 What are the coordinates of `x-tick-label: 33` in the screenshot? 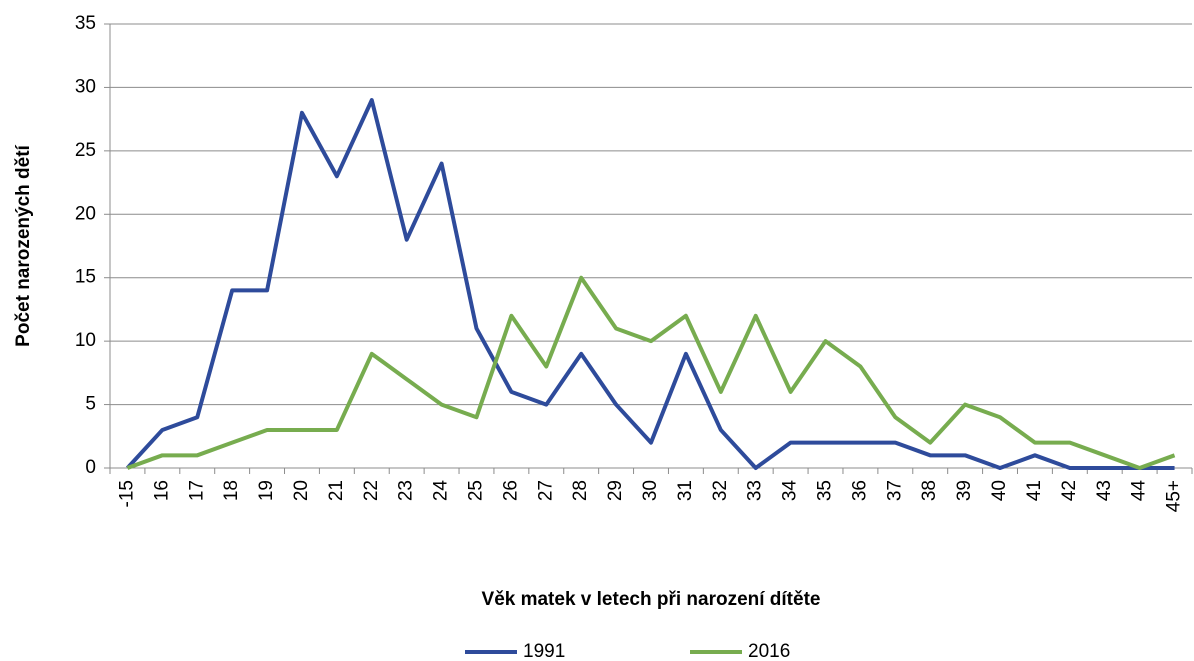 It's located at (755, 490).